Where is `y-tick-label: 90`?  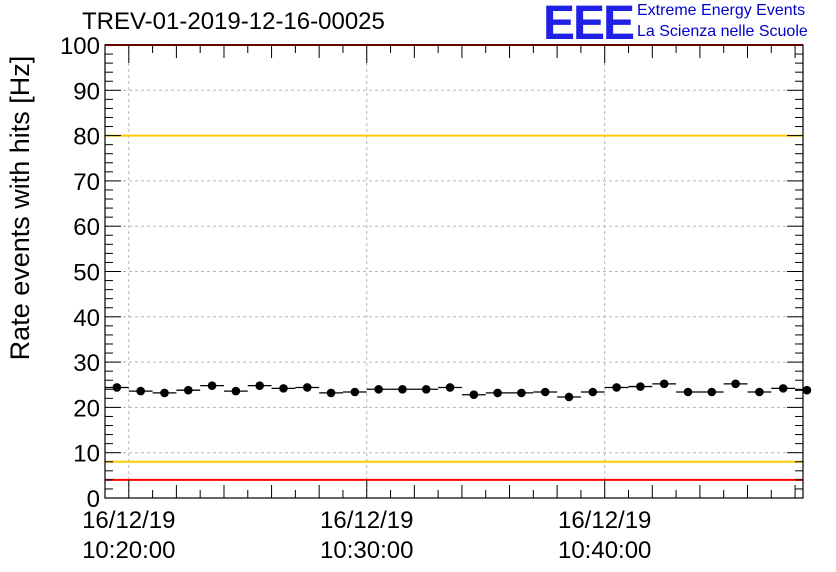 y-tick-label: 90 is located at coordinates (86, 91).